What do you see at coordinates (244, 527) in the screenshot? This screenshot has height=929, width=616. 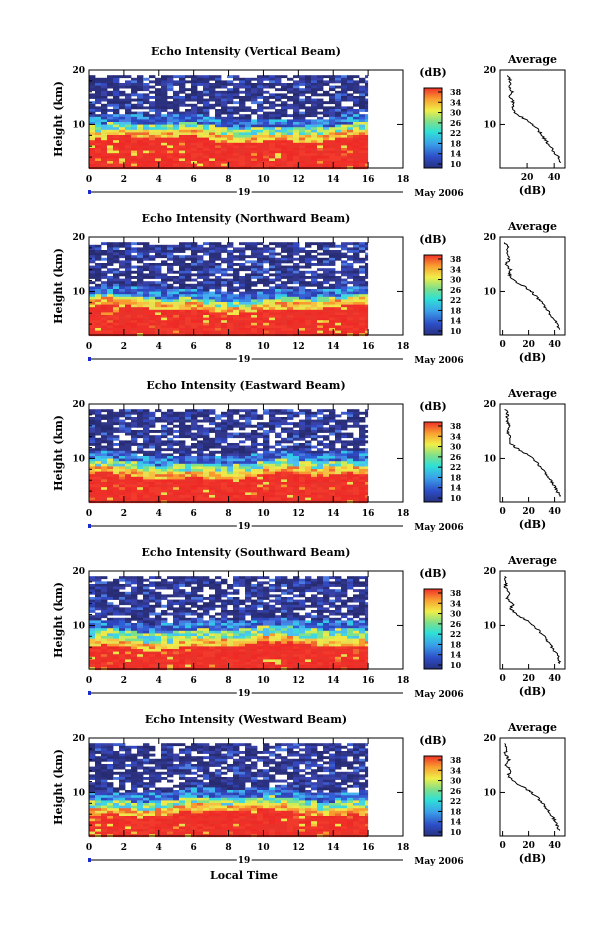 I see `date-day-label: 19` at bounding box center [244, 527].